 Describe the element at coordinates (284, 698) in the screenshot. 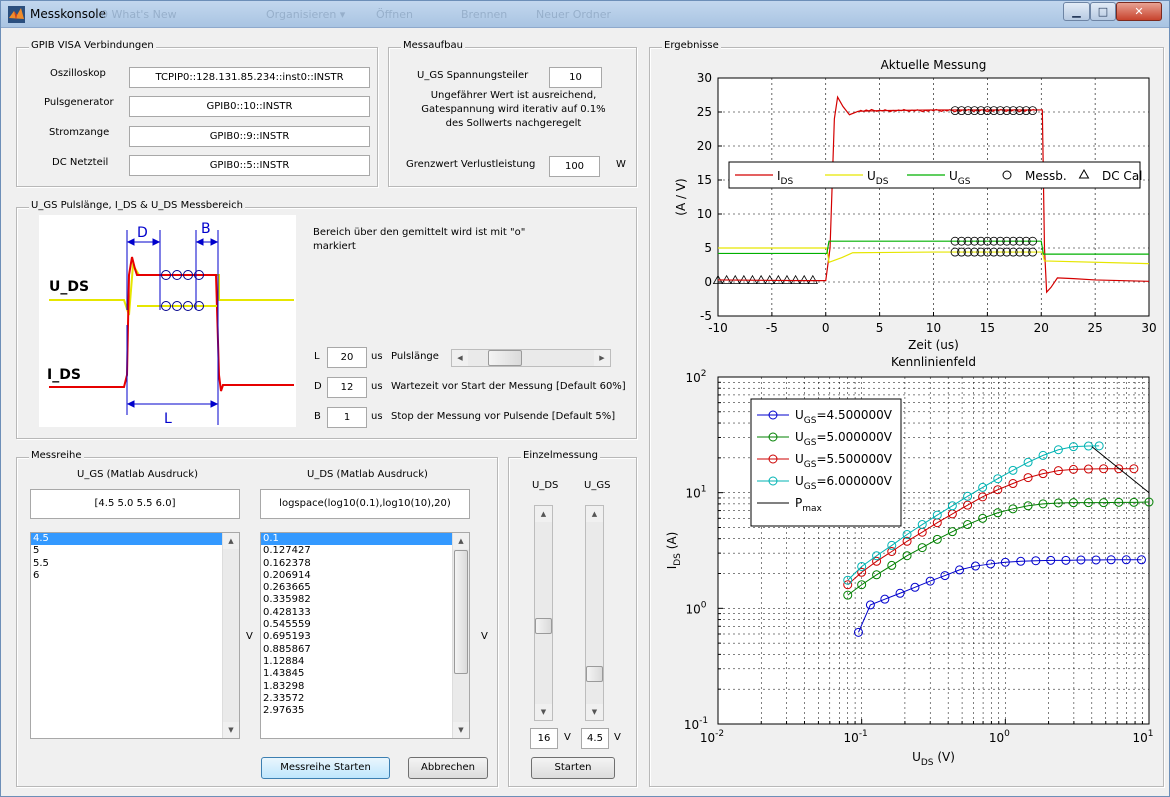

I see `list-item: 2.33572` at that location.